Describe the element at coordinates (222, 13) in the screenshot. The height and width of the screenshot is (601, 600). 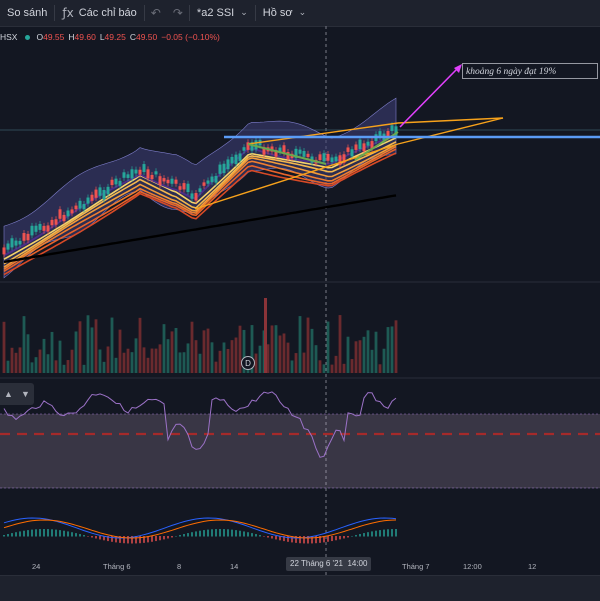
I see `layout-select: *a2 SSI ⌄` at that location.